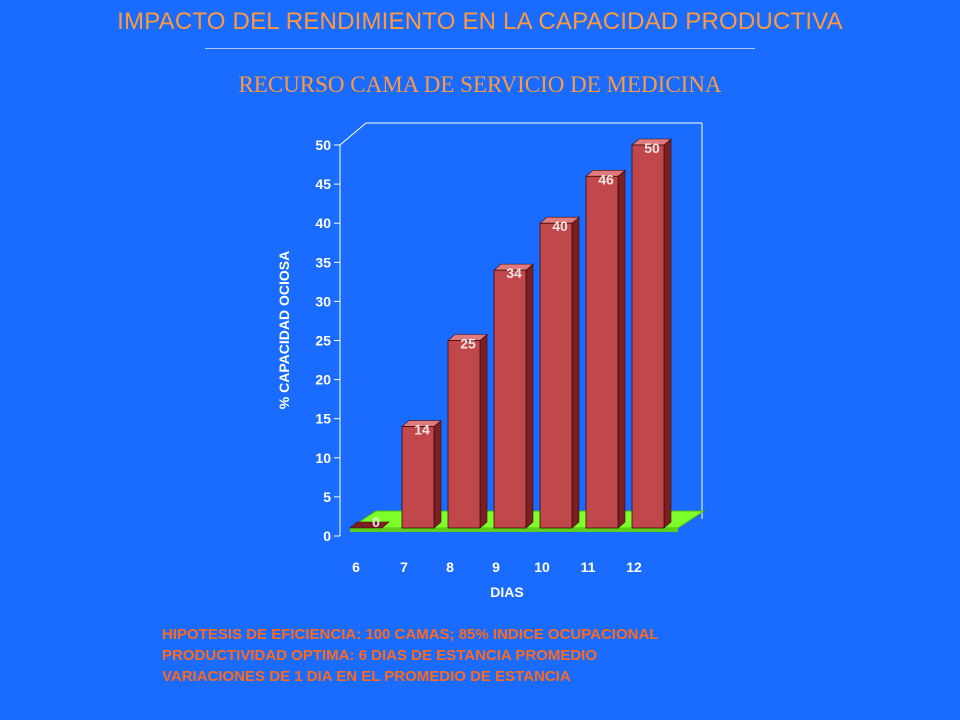 The image size is (960, 720). What do you see at coordinates (450, 567) in the screenshot?
I see `x-tick-label: 8` at bounding box center [450, 567].